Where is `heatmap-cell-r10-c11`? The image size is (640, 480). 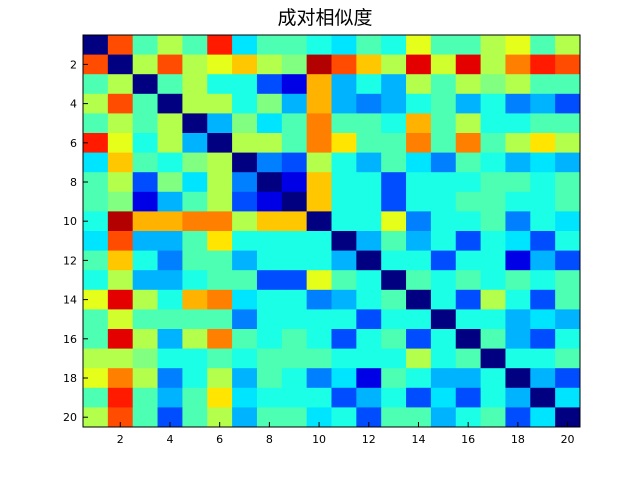 heatmap-cell-r10-c11 is located at coordinates (344, 221).